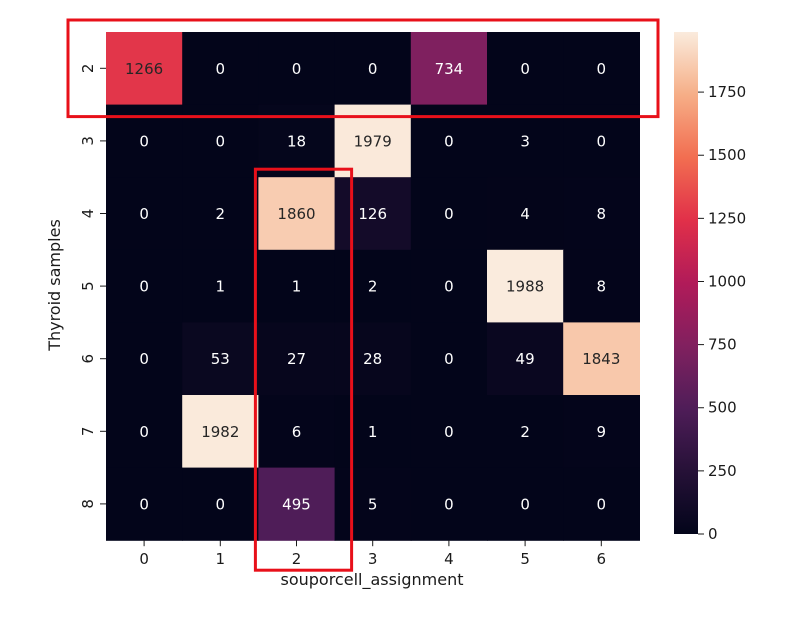 This screenshot has height=617, width=800. What do you see at coordinates (373, 559) in the screenshot?
I see `x-tick-label: 3` at bounding box center [373, 559].